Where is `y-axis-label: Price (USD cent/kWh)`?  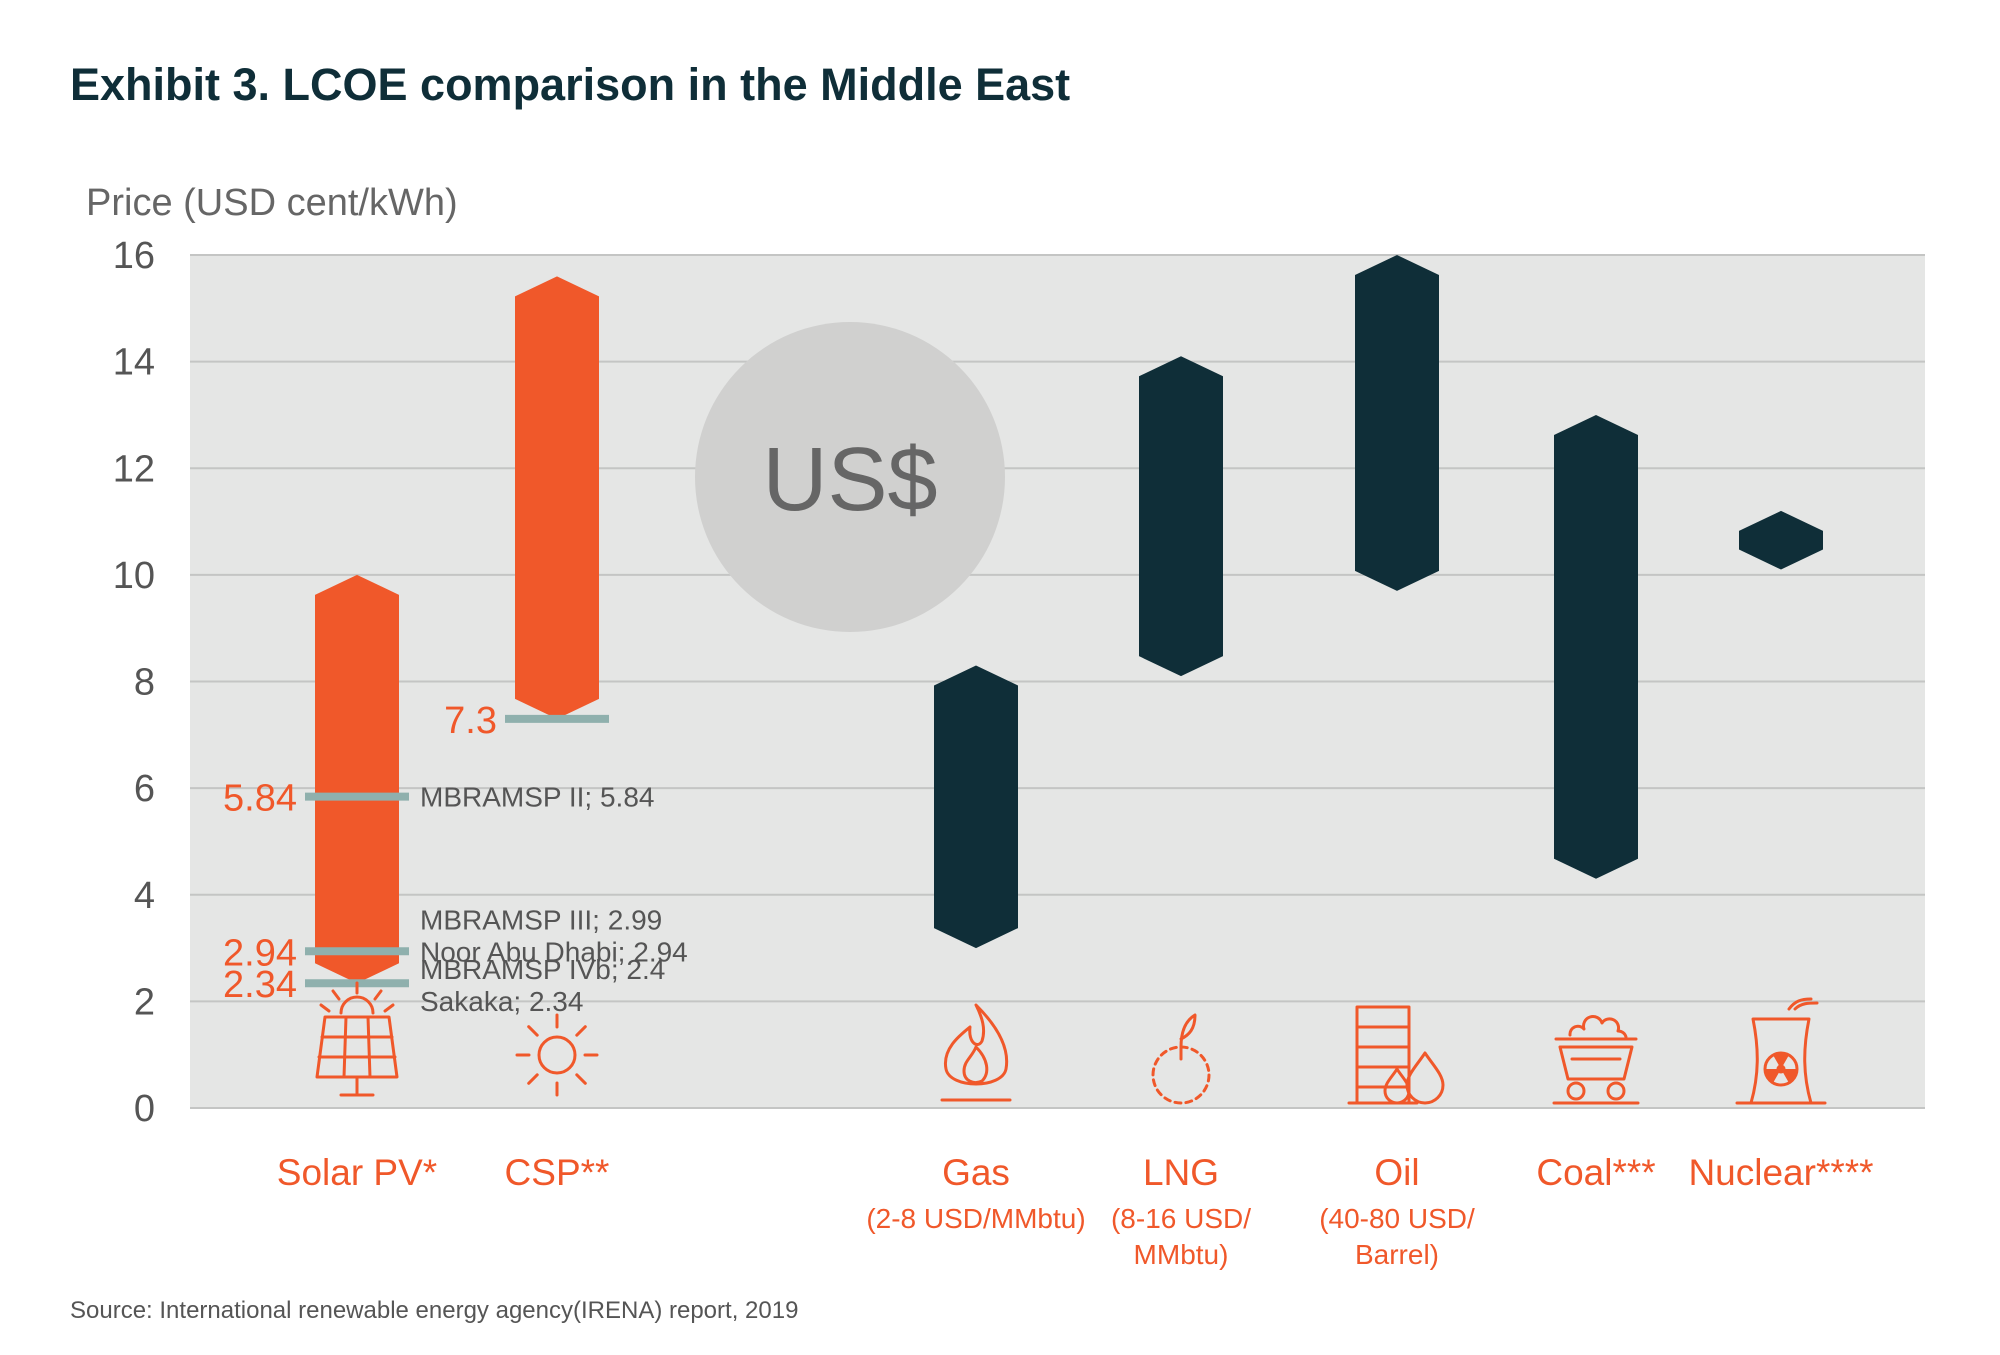 y-axis-label: Price (USD cent/kWh) is located at coordinates (272, 203).